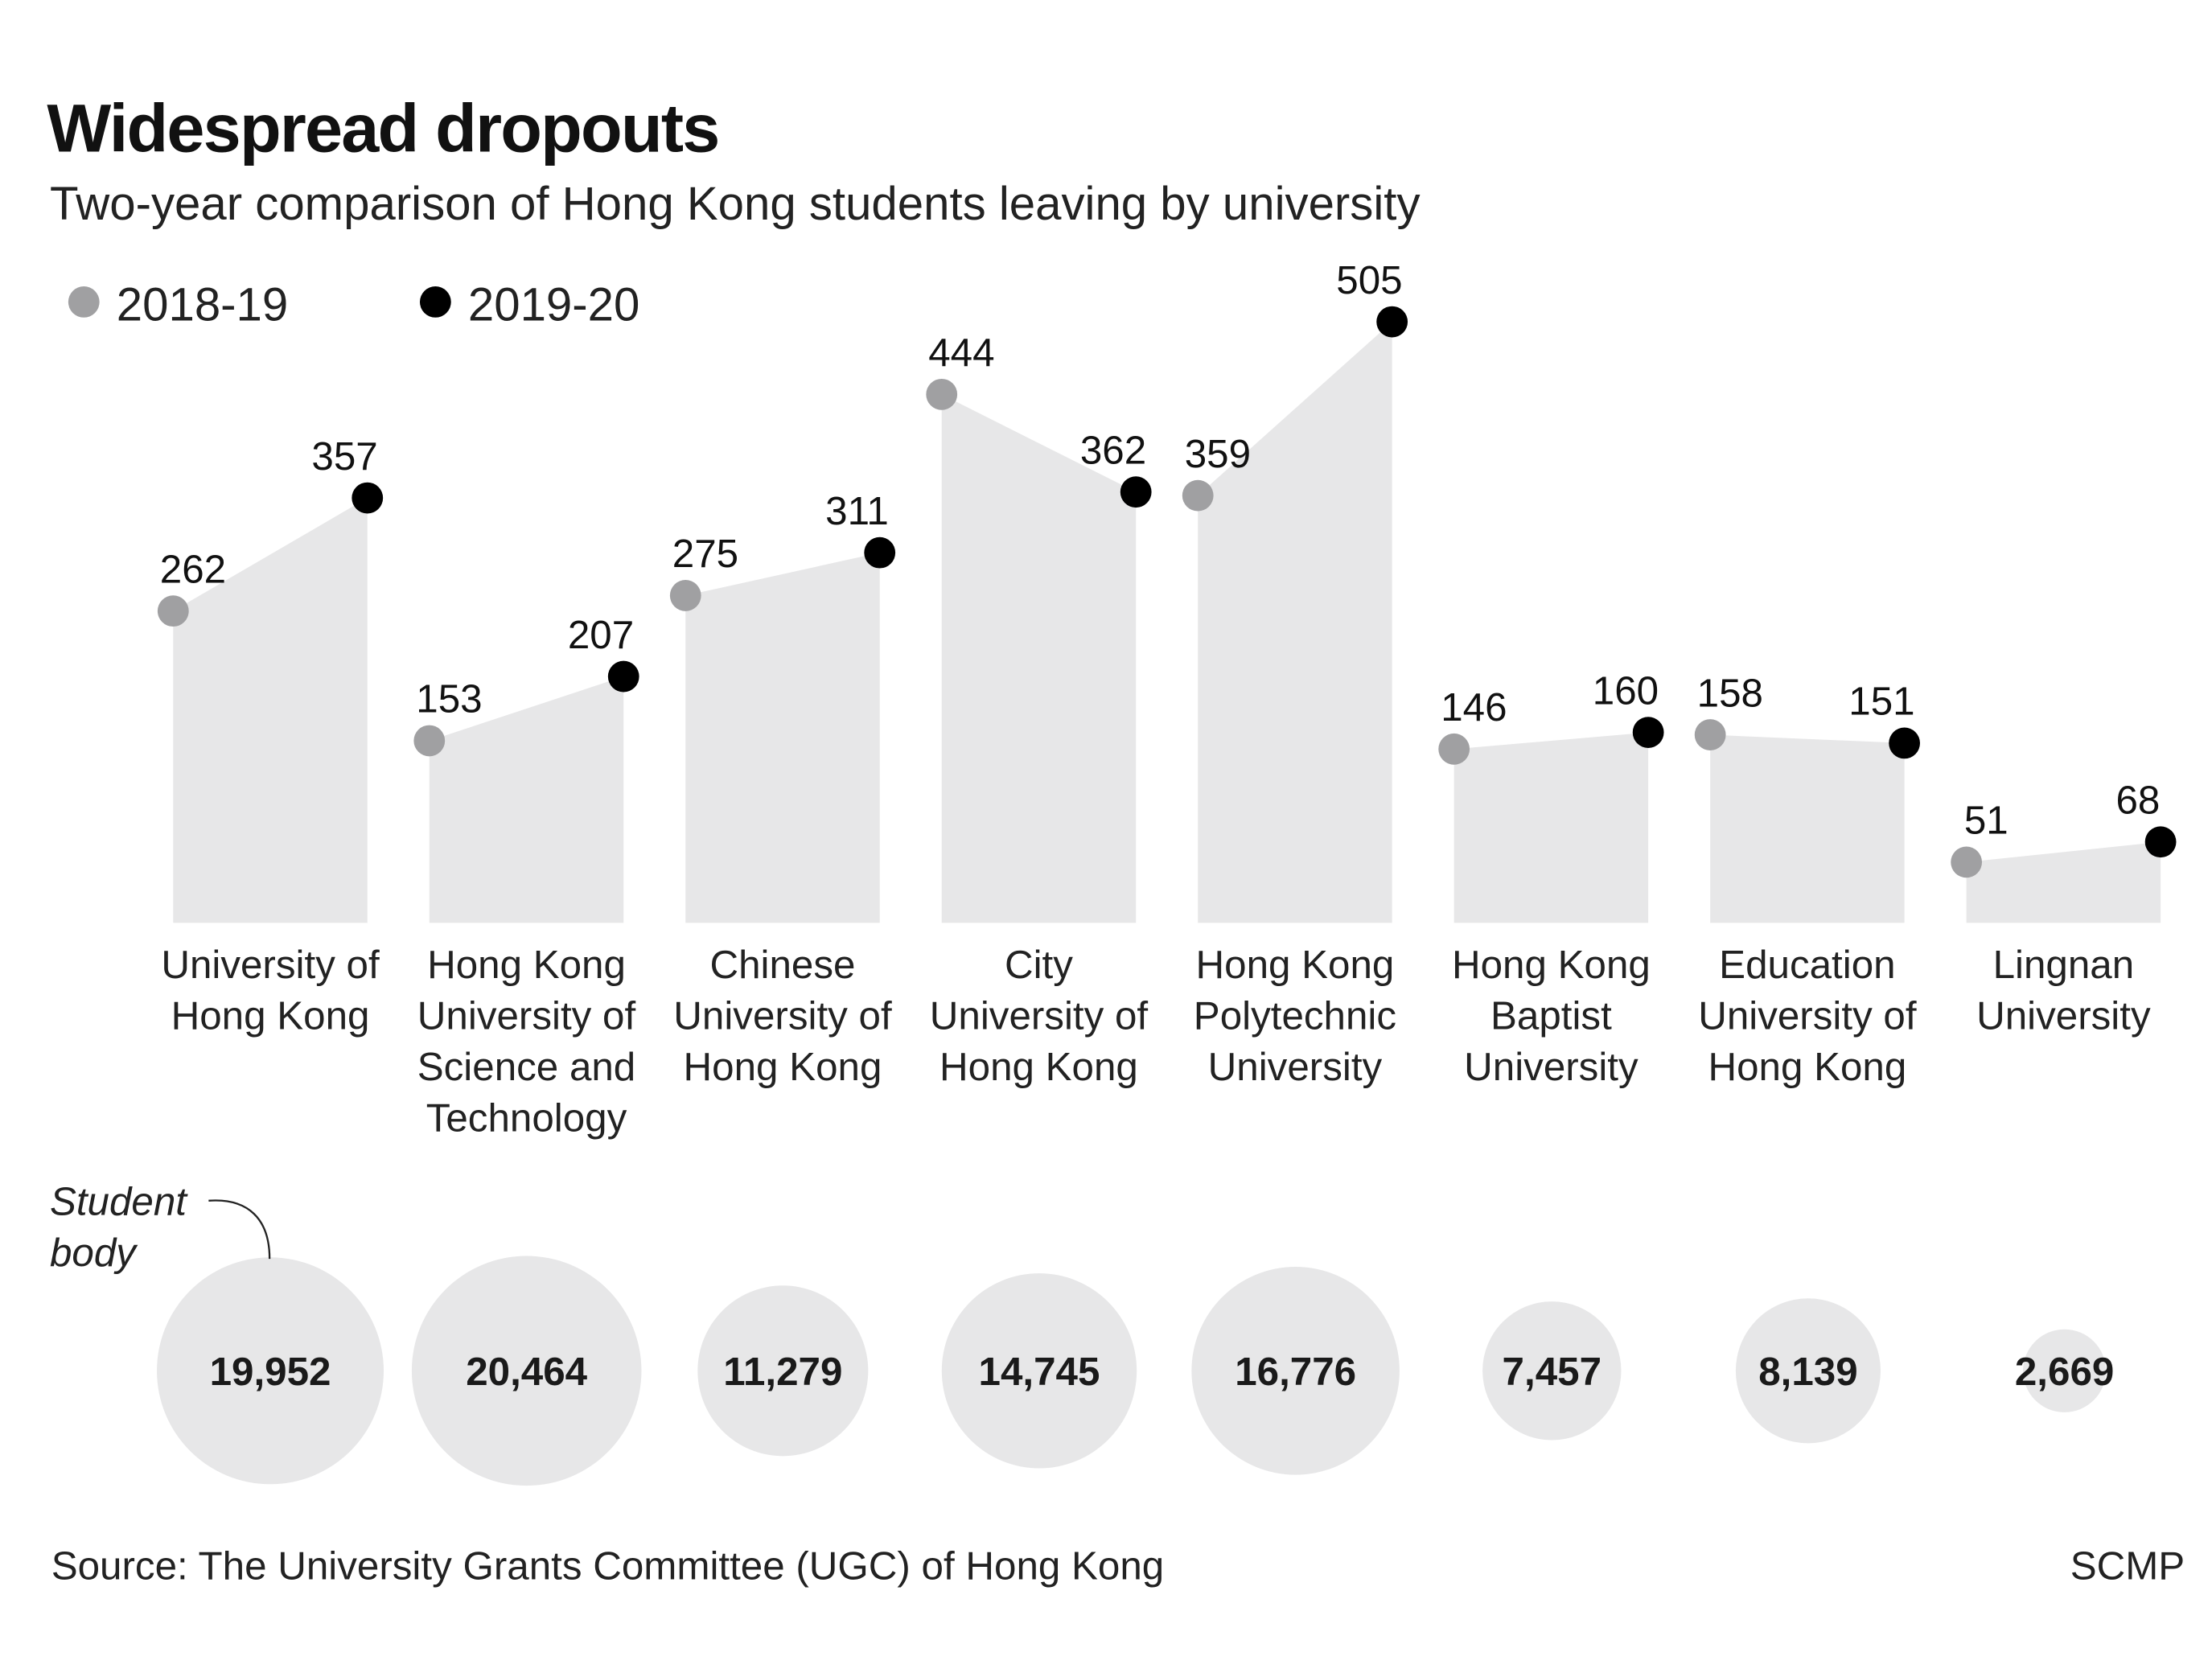 The width and height of the screenshot is (2212, 1677). Describe the element at coordinates (1807, 1067) in the screenshot. I see `category-label-6: Hong Kong` at that location.